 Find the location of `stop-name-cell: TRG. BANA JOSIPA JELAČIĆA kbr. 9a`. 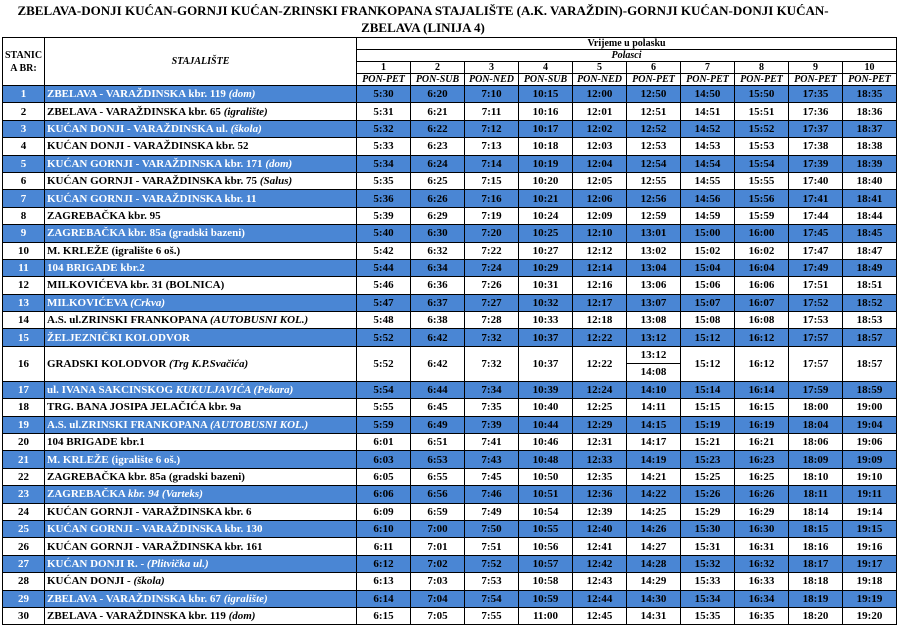

stop-name-cell: TRG. BANA JOSIPA JELAČIĆA kbr. 9a is located at coordinates (200, 407).